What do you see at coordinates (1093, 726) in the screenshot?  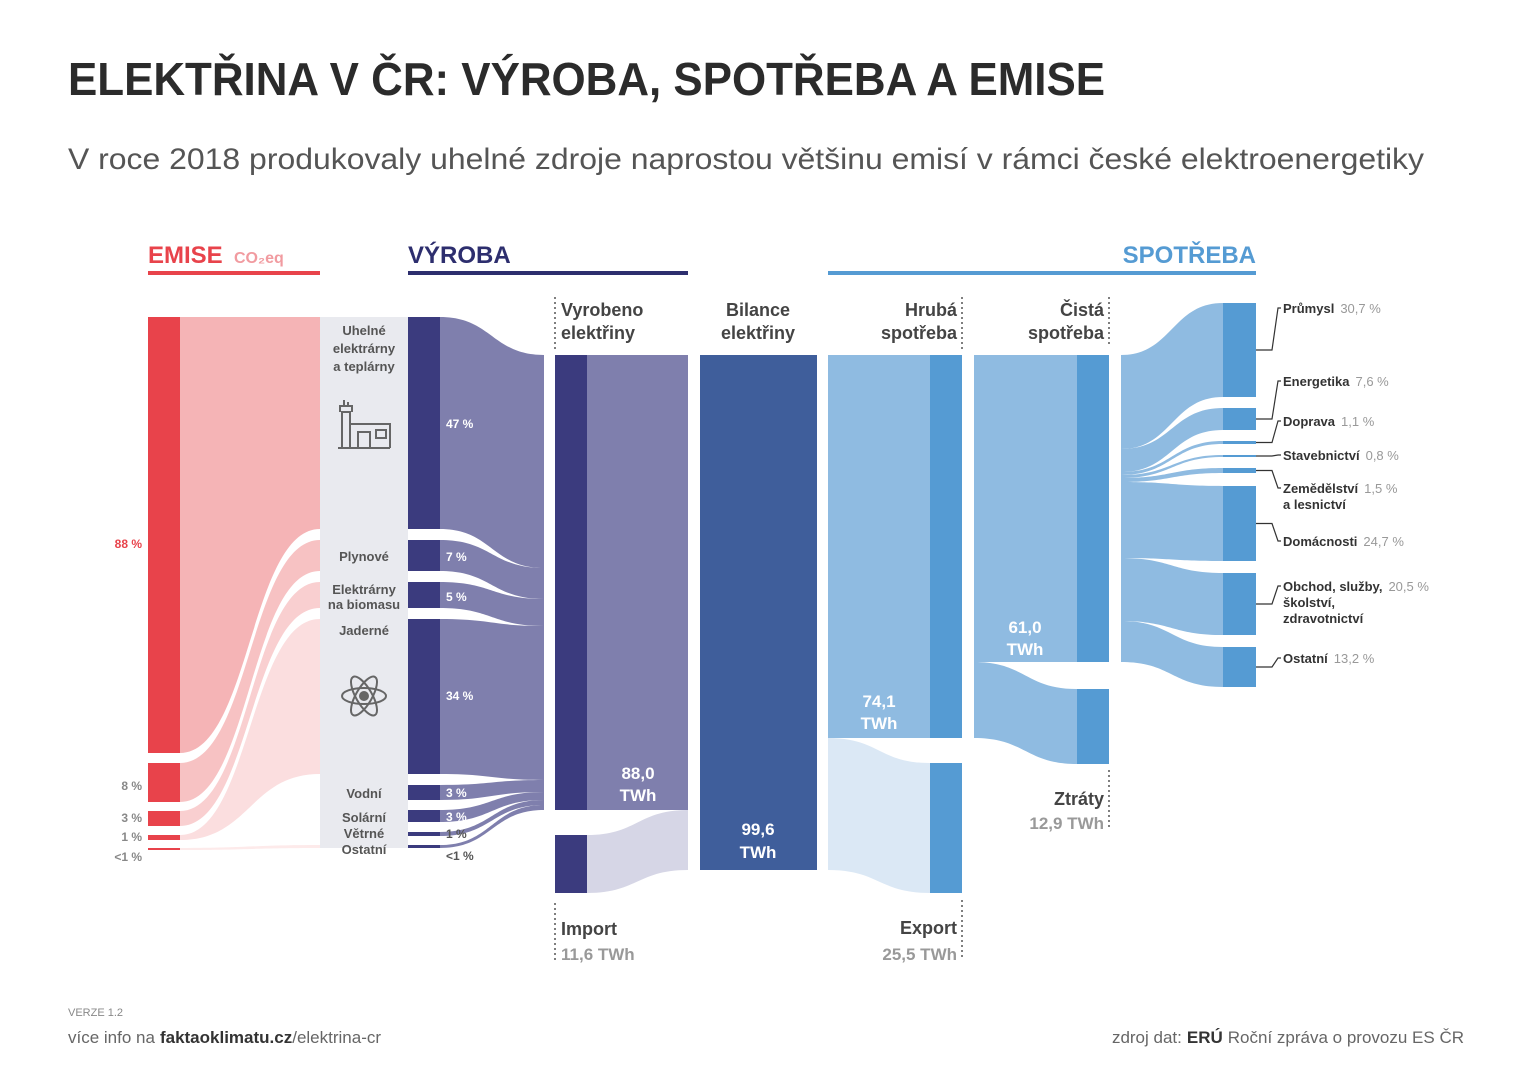 I see `losses-bar` at bounding box center [1093, 726].